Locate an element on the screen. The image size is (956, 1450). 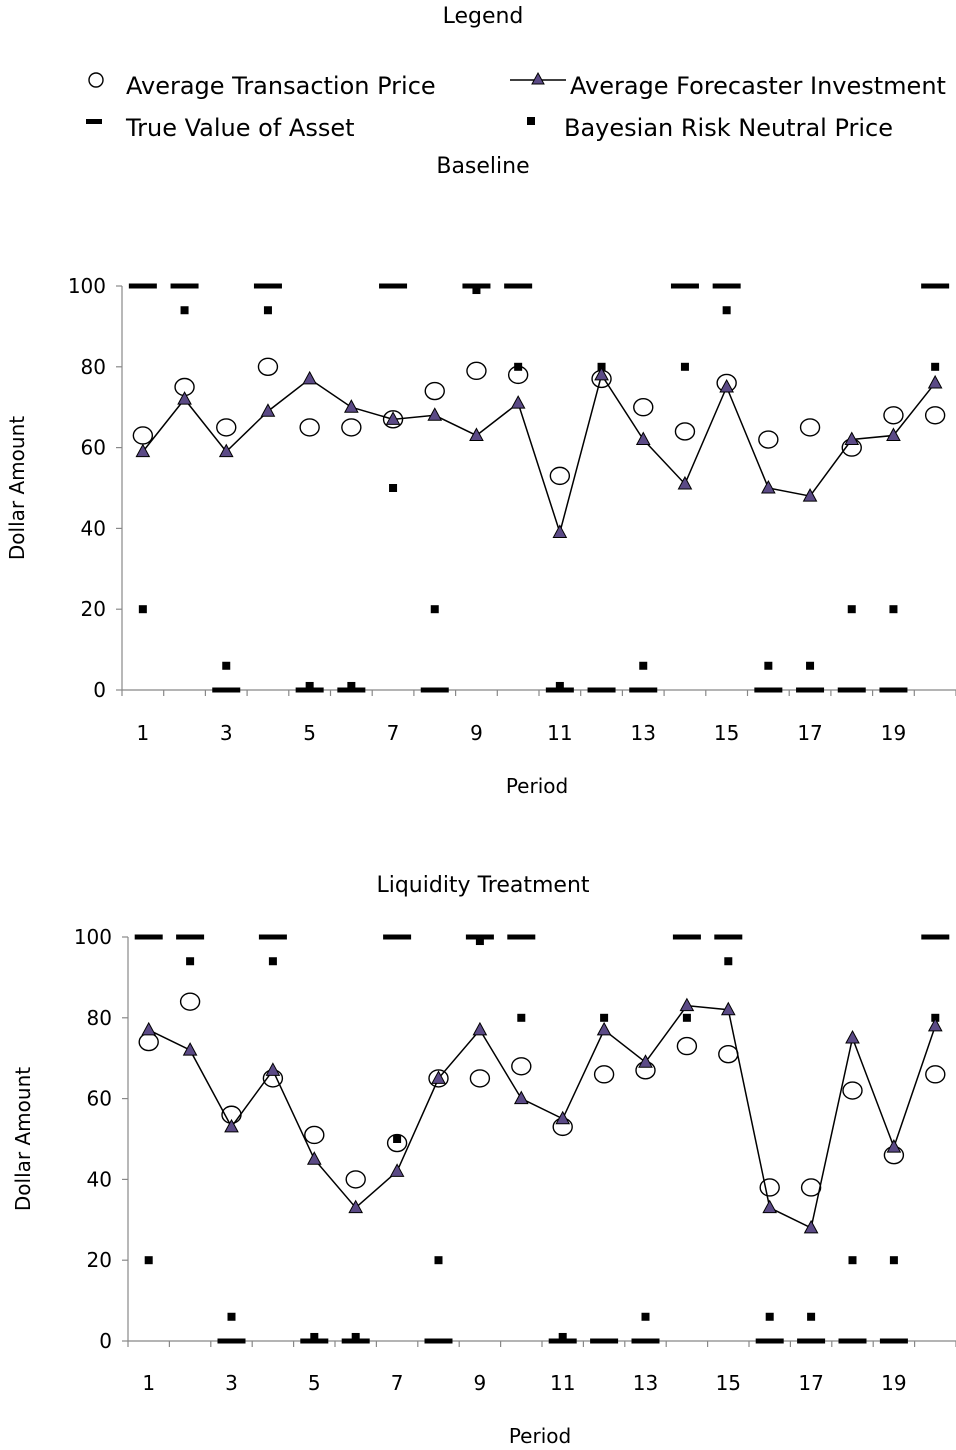
legend-item-true-value: True Value of Asset is located at coordinates (286, 129).